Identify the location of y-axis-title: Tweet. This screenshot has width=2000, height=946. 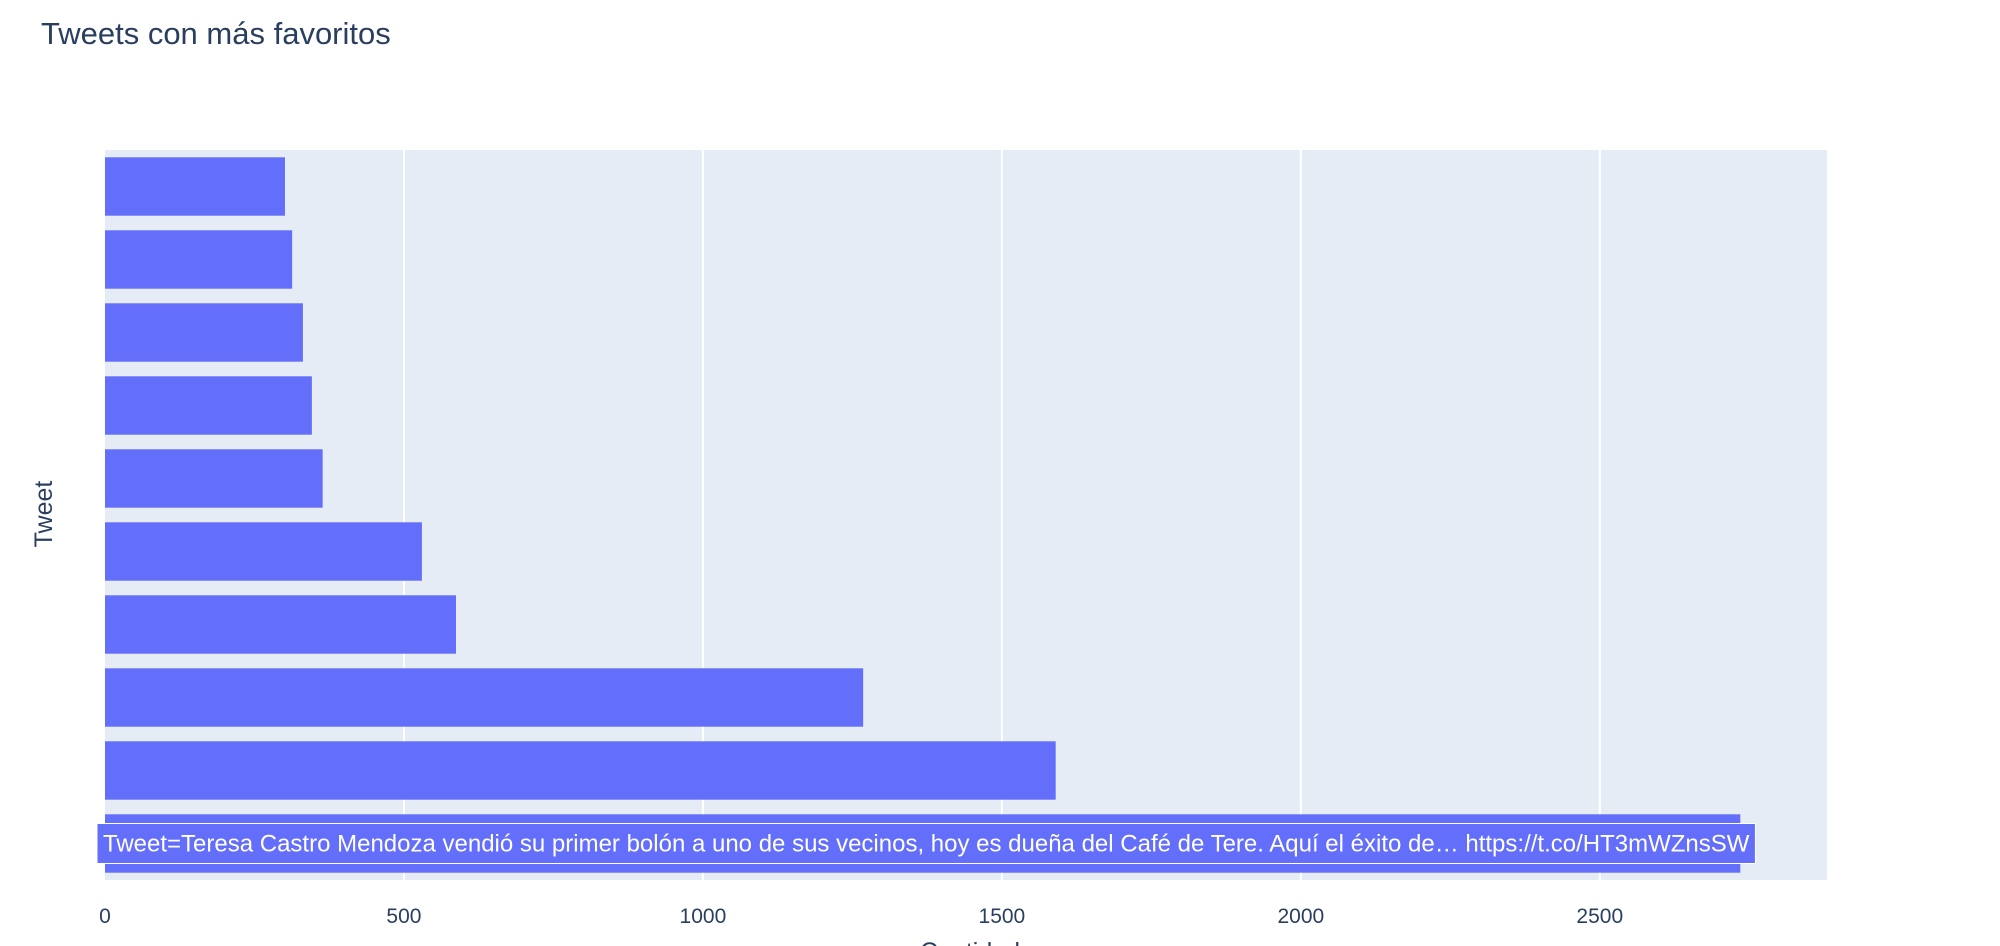
(44, 514).